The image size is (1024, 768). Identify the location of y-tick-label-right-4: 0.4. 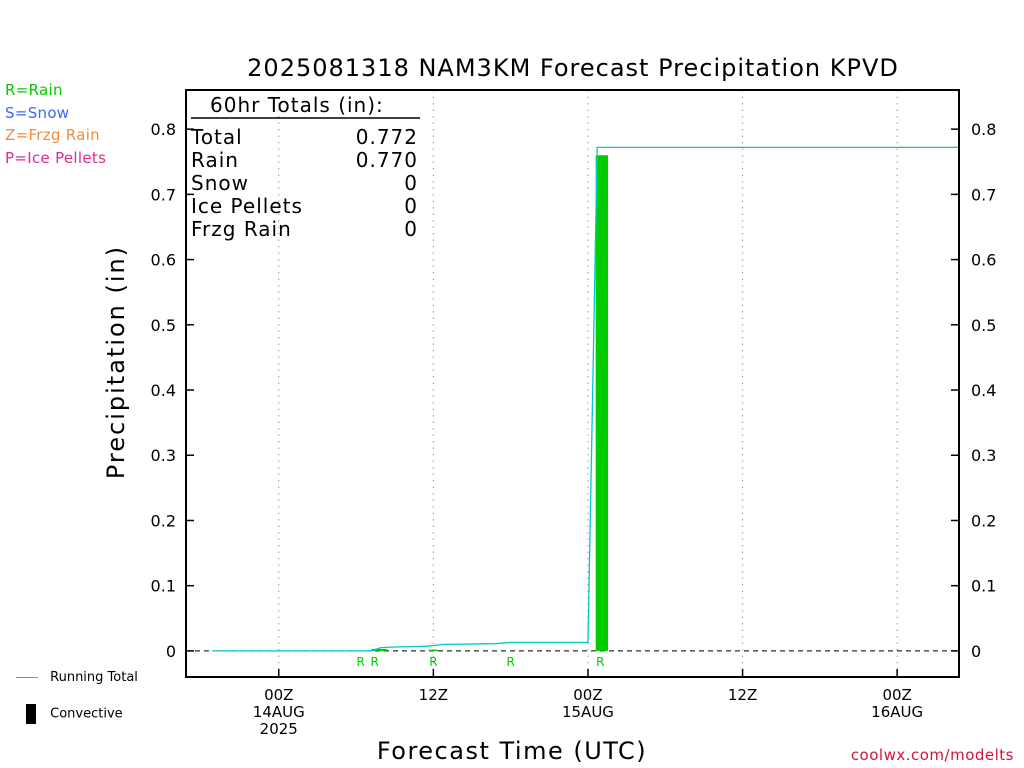
(983, 390).